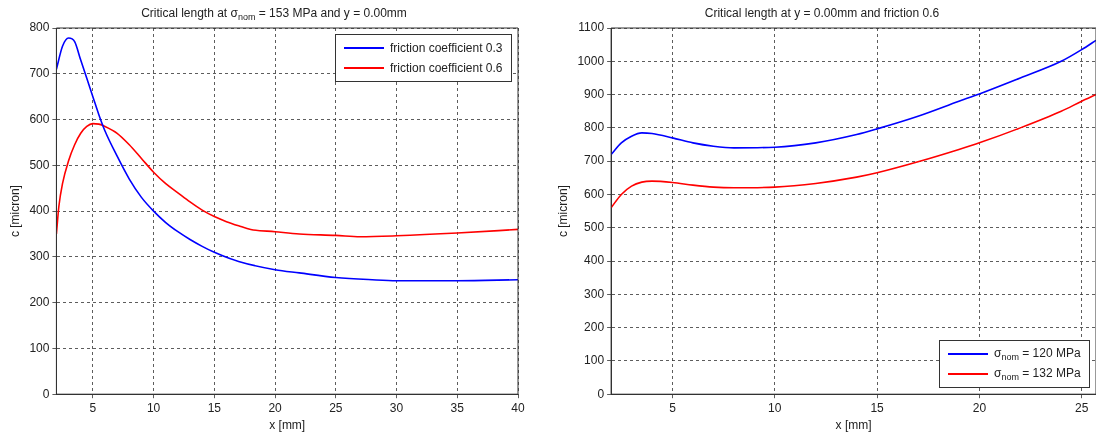  Describe the element at coordinates (1037, 354) in the screenshot. I see `legend-label: σ$_{nom}$ = 120 MPa` at that location.